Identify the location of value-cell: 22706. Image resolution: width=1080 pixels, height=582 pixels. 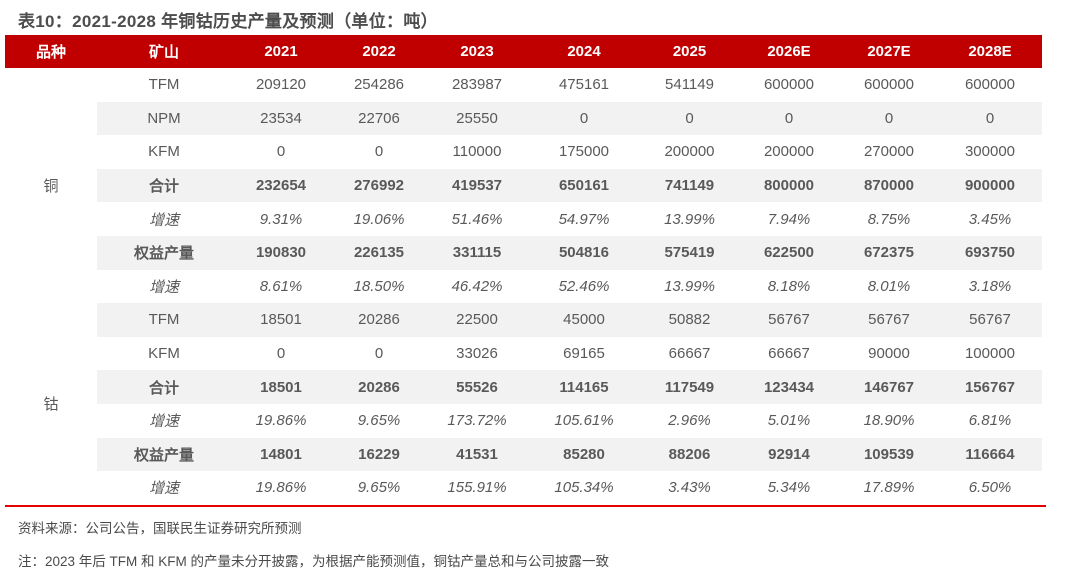
(379, 118).